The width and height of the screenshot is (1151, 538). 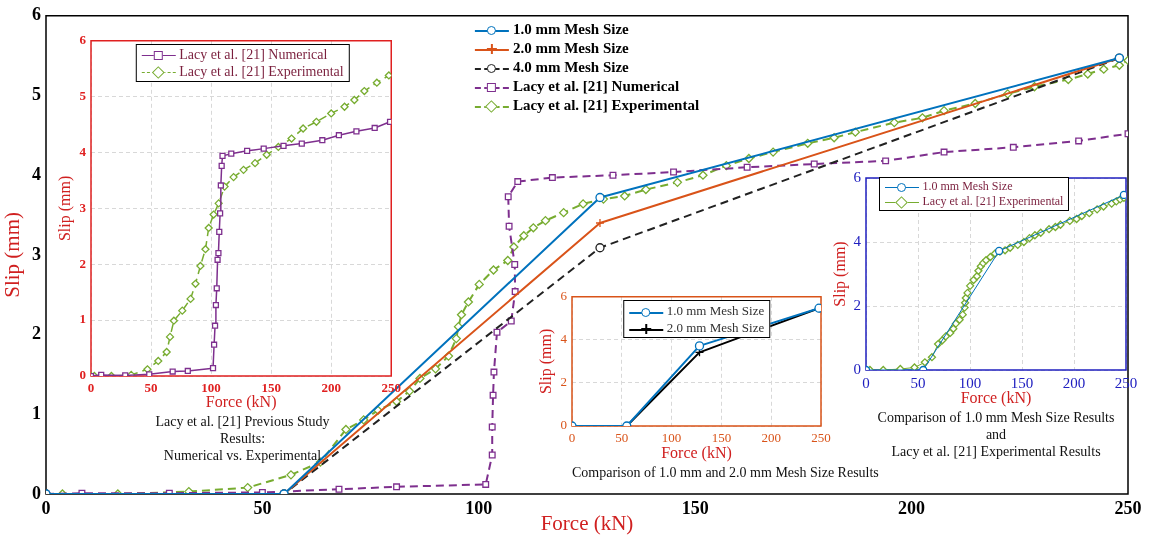 What do you see at coordinates (242, 438) in the screenshot?
I see `annotation: Results:` at bounding box center [242, 438].